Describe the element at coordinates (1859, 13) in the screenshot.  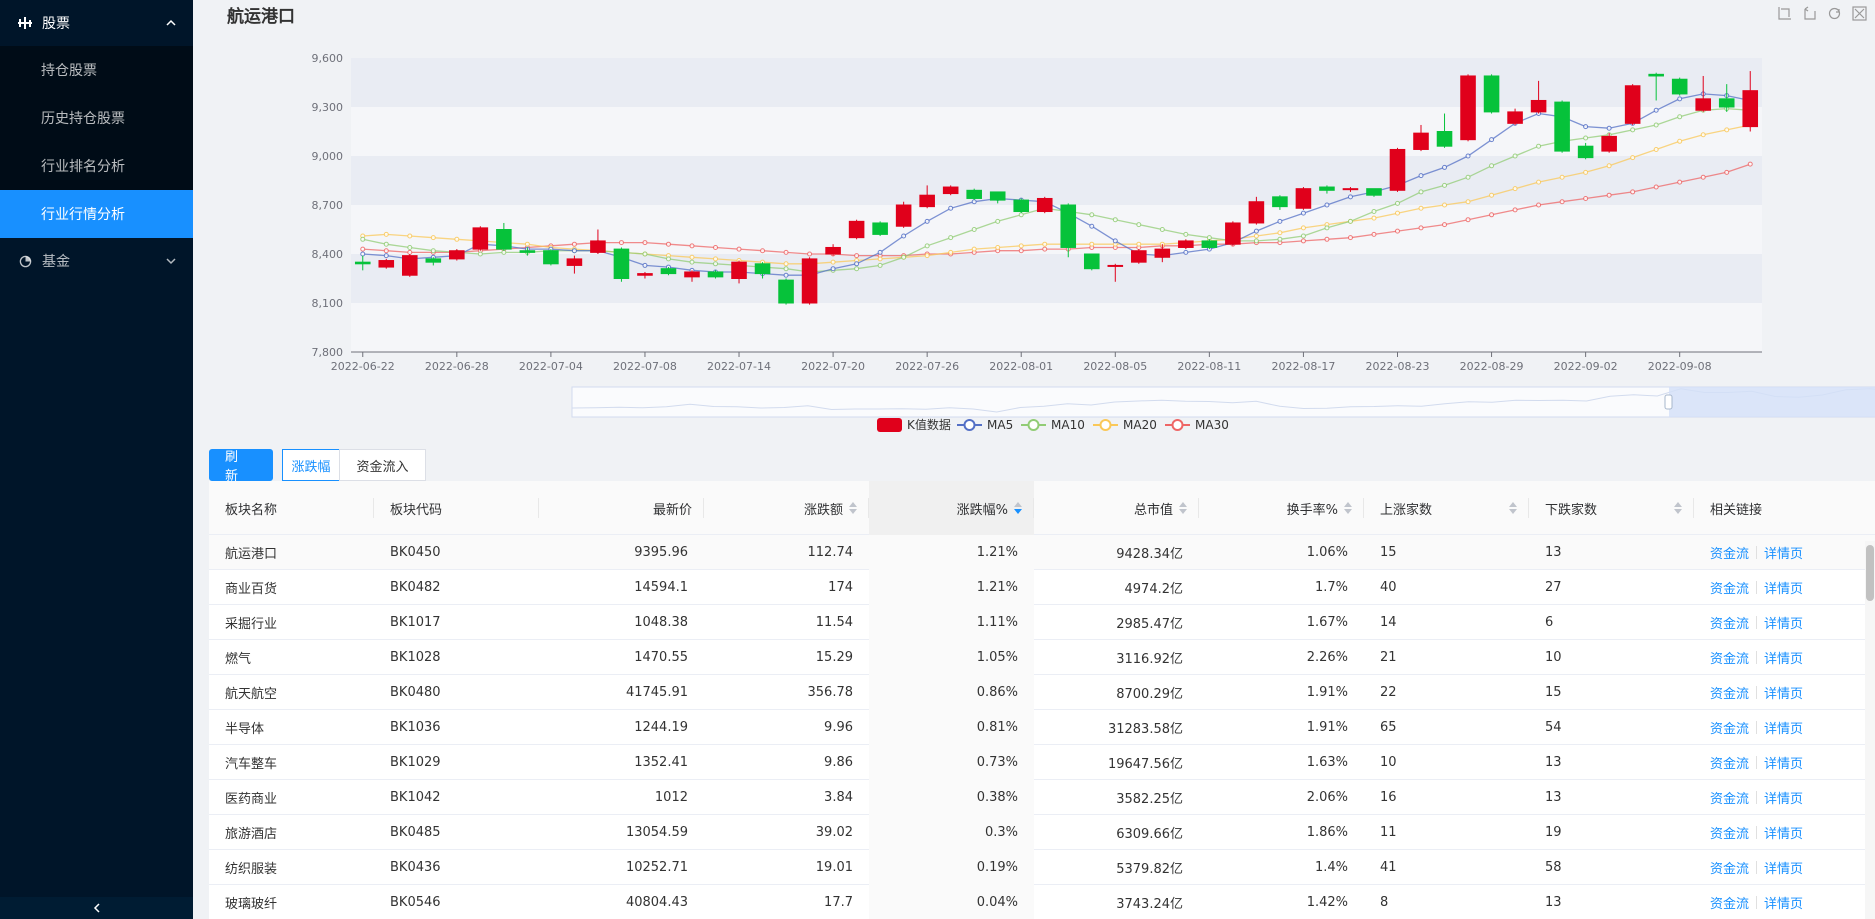
I see `fullscreen-icon` at that location.